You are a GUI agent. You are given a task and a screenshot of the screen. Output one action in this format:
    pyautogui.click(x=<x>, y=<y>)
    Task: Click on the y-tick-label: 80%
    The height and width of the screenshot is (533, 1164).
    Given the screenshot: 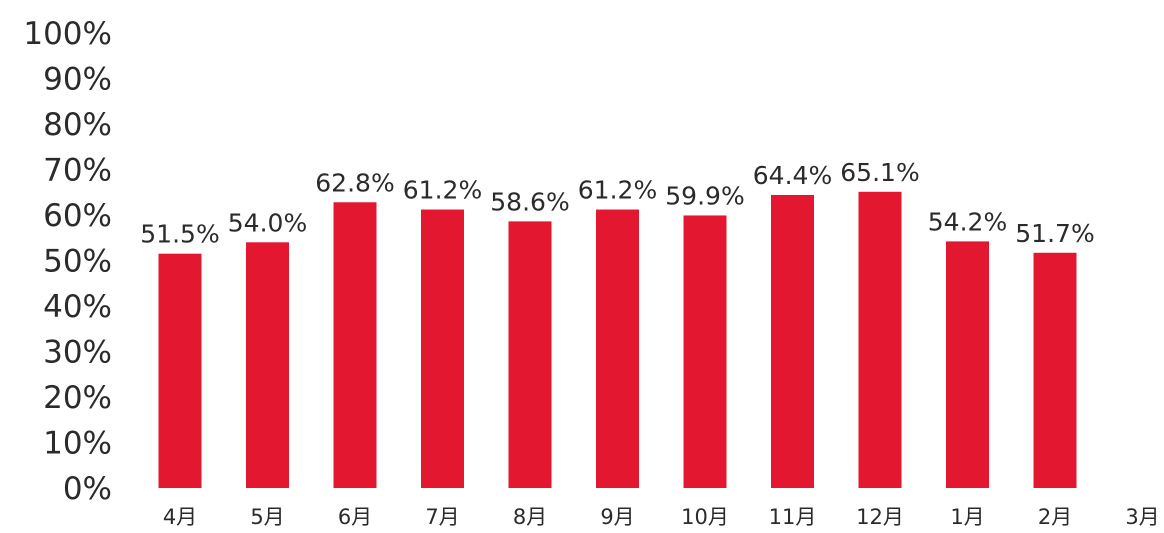 What is the action you would take?
    pyautogui.click(x=77, y=125)
    